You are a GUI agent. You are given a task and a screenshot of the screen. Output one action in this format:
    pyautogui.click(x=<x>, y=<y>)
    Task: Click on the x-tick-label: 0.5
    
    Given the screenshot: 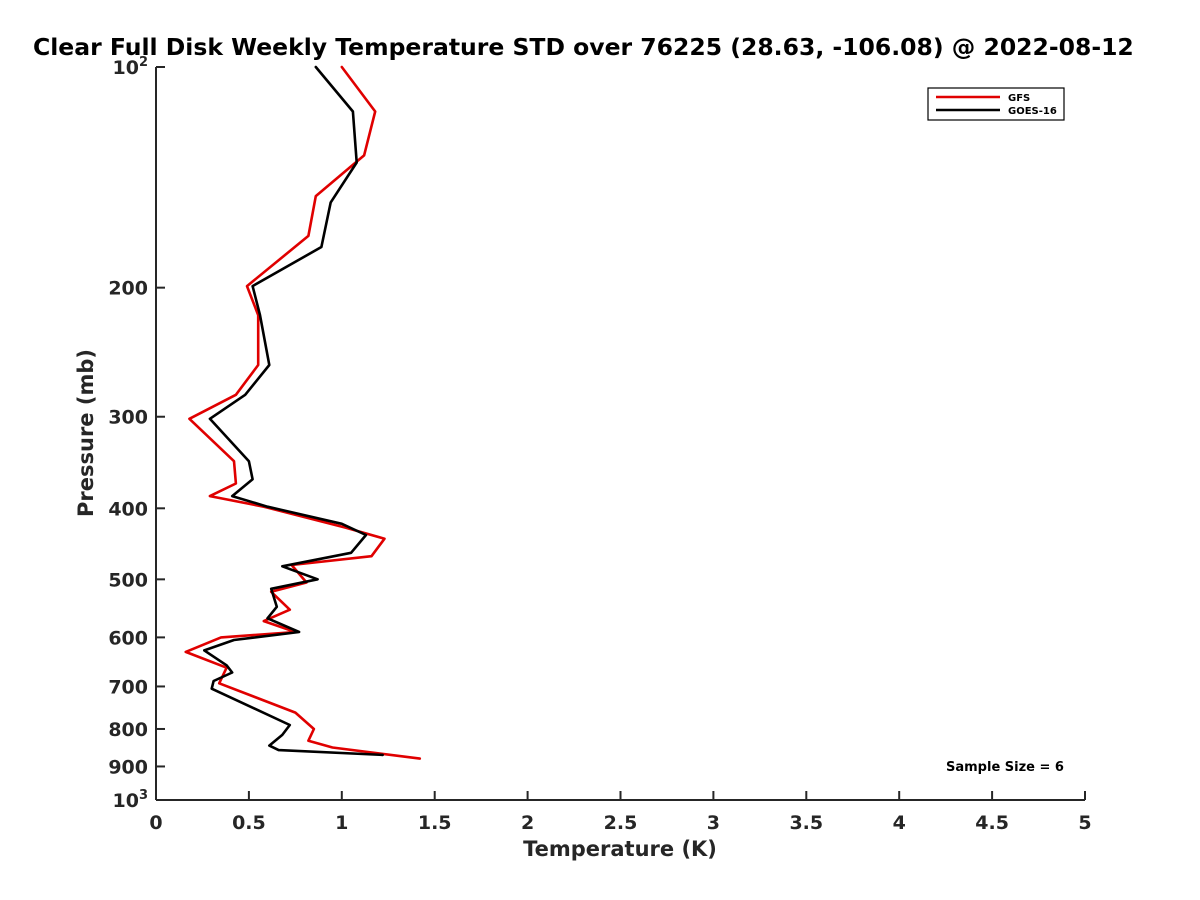 What is the action you would take?
    pyautogui.click(x=249, y=823)
    